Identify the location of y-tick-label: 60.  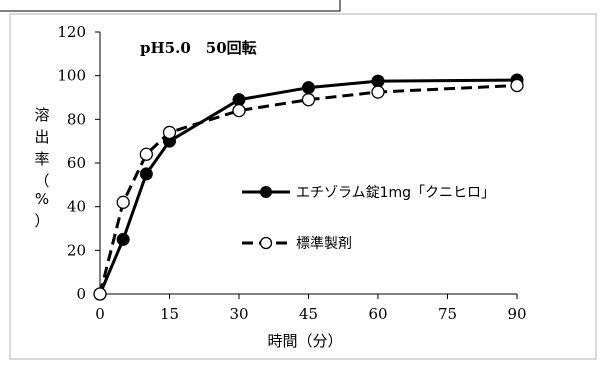
(76, 163).